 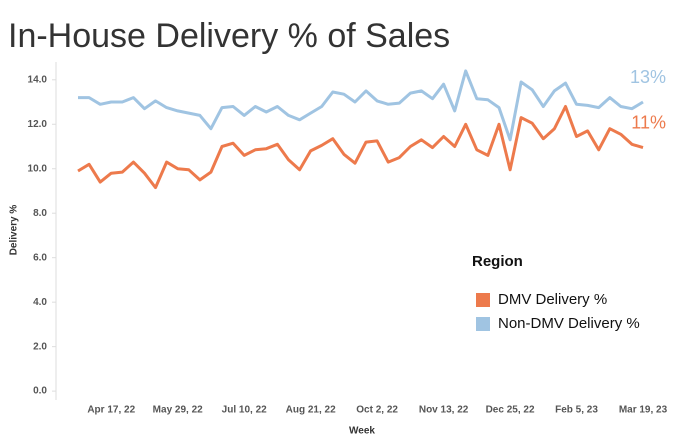 What do you see at coordinates (229, 36) in the screenshot?
I see `chart-title: In-House Delivery % of Sales` at bounding box center [229, 36].